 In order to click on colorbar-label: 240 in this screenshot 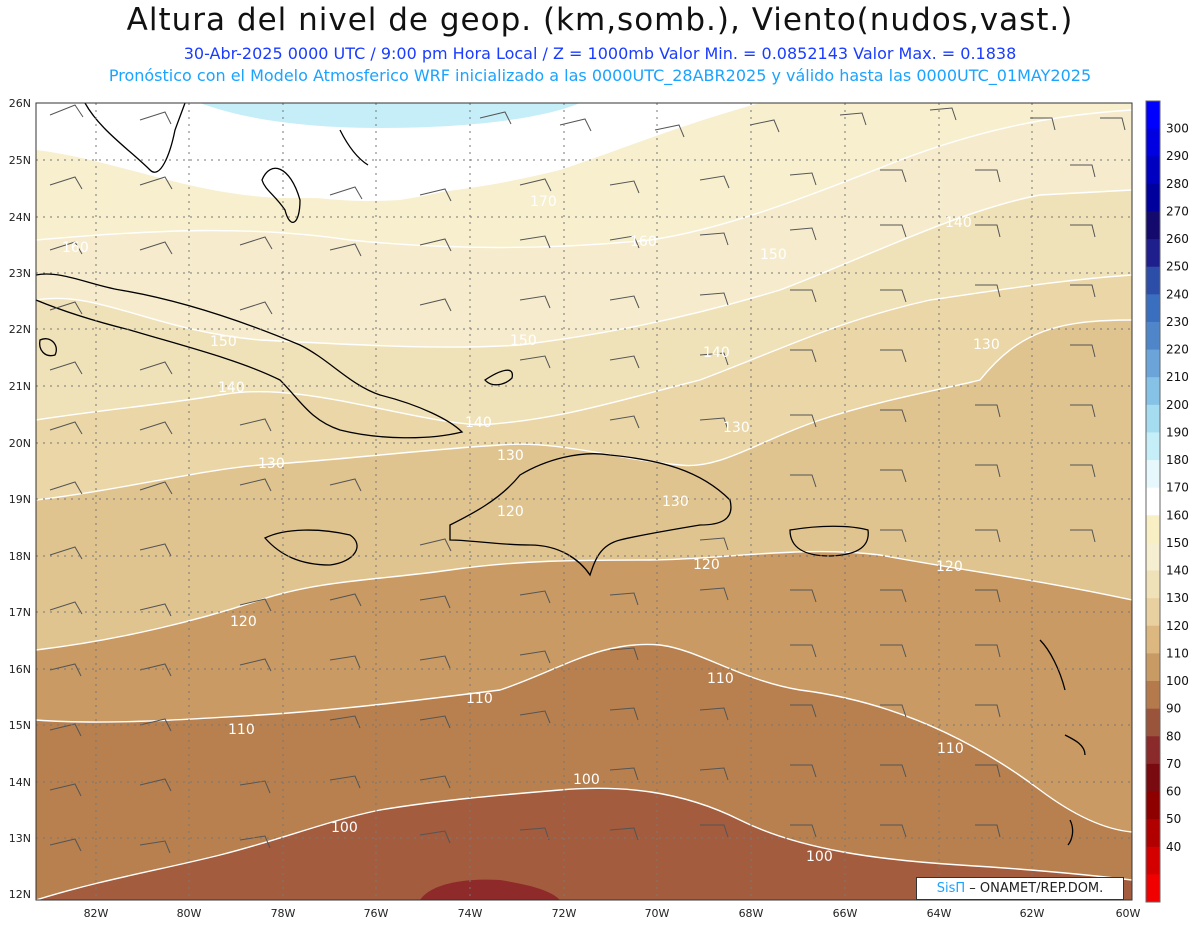, I will do `click(1177, 294)`.